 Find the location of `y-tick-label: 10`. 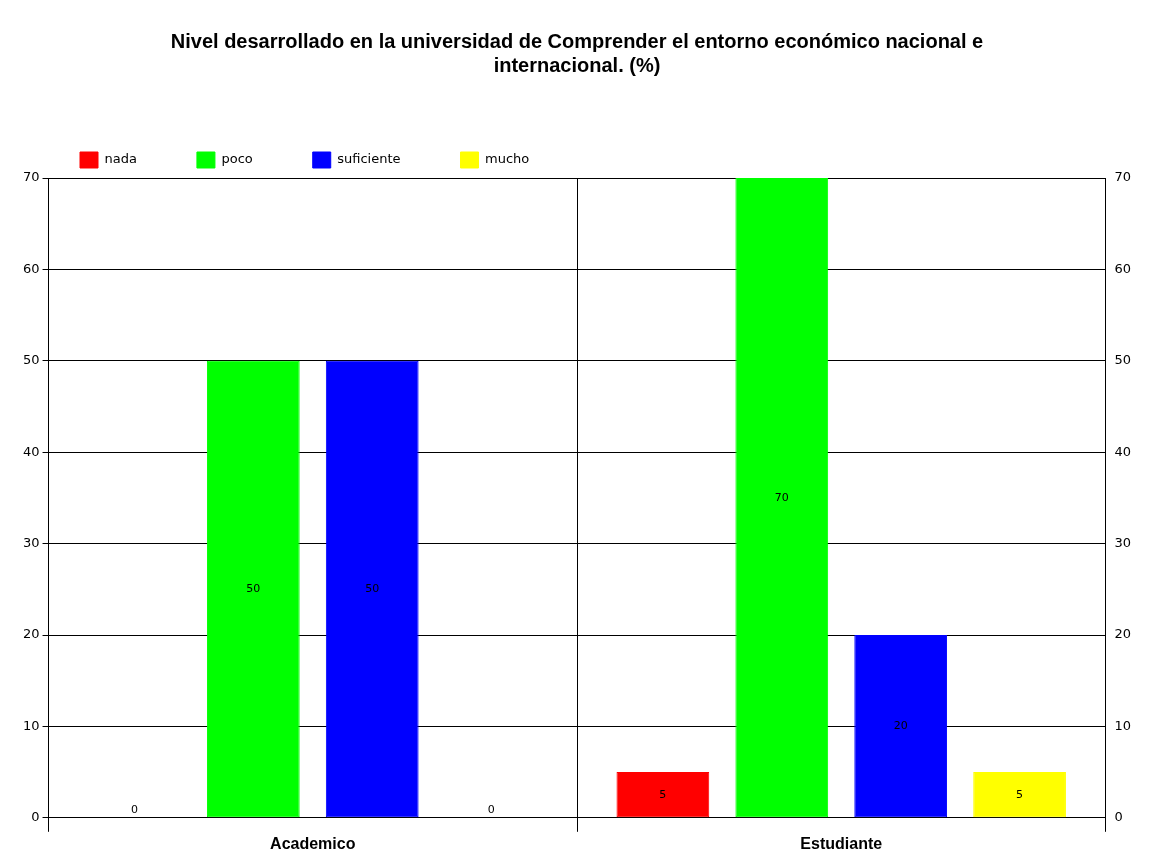

y-tick-label: 10 is located at coordinates (31, 725).